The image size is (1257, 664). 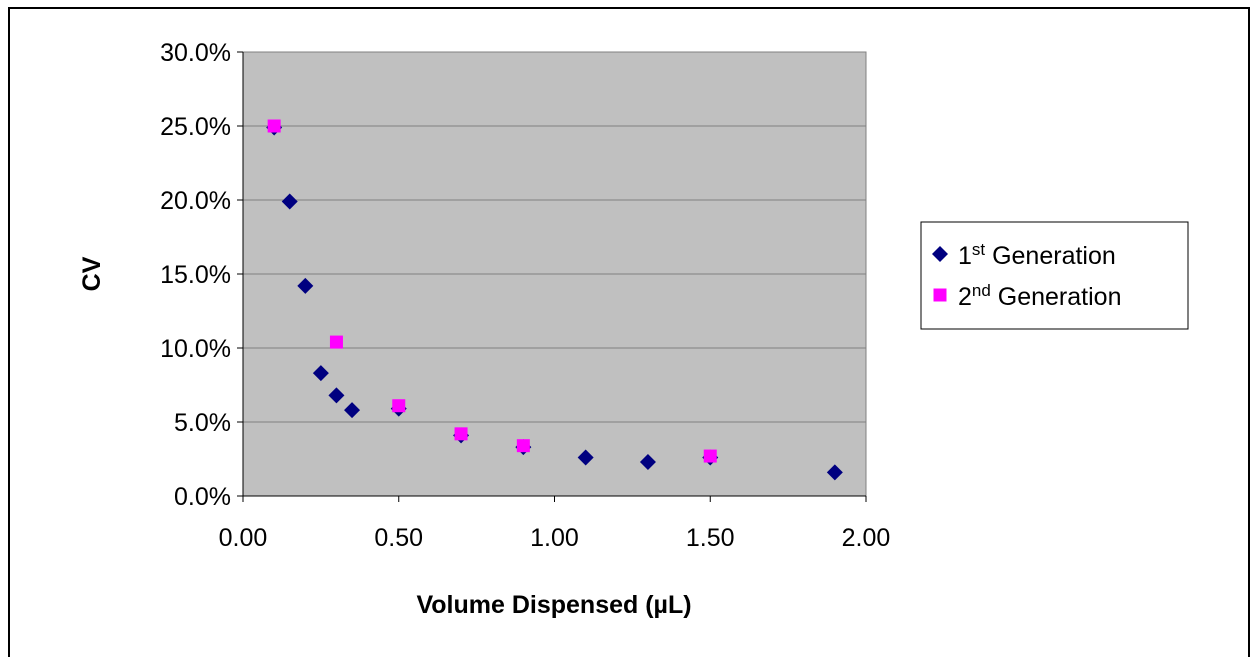 What do you see at coordinates (866, 538) in the screenshot?
I see `x-tick-label: 2.00` at bounding box center [866, 538].